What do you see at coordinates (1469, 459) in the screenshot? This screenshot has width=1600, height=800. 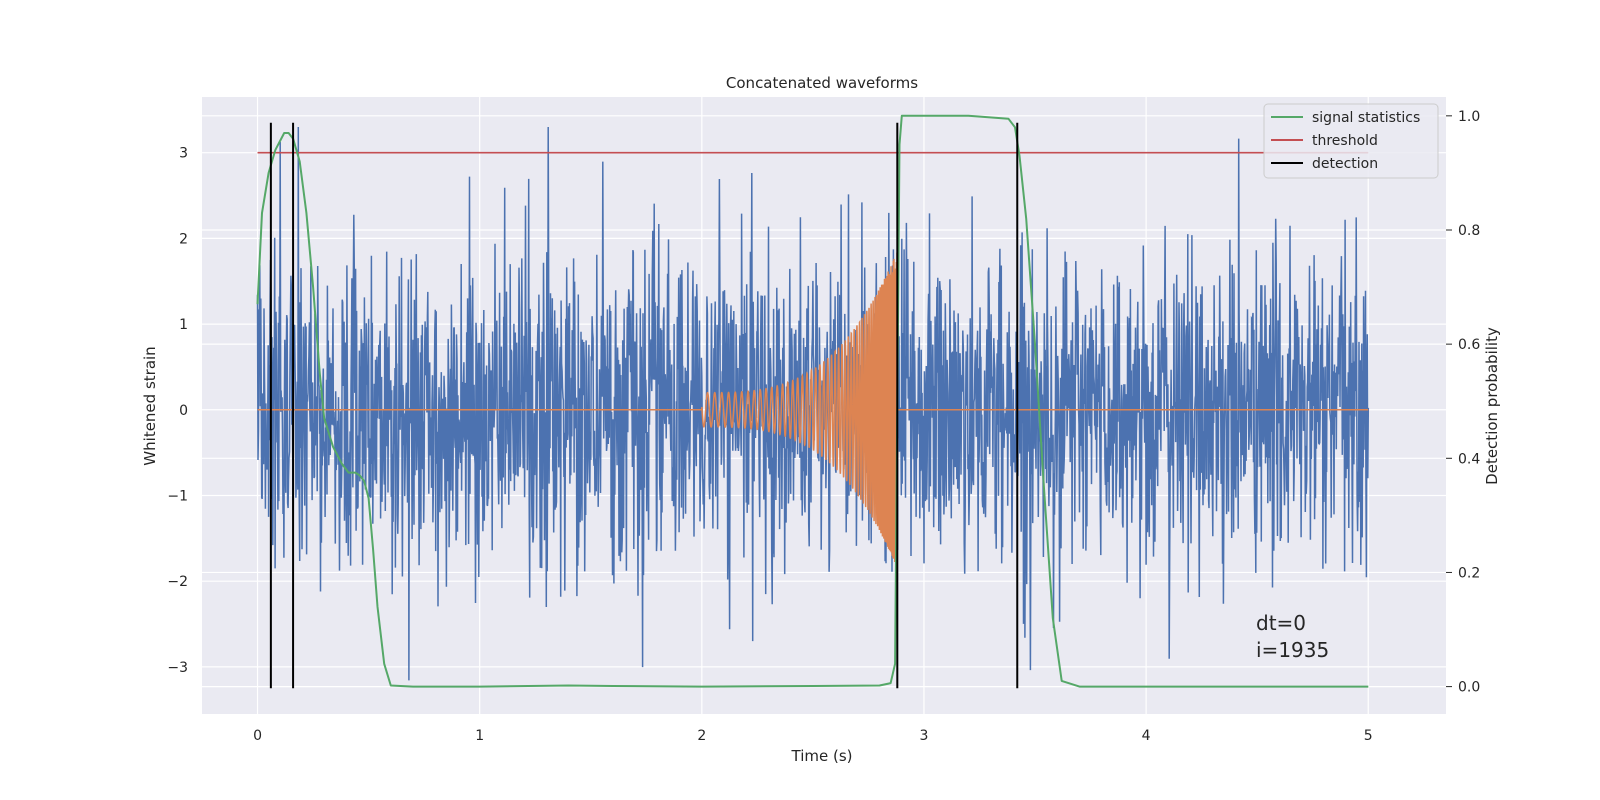 I see `y2-tick-label: 0.4` at bounding box center [1469, 459].